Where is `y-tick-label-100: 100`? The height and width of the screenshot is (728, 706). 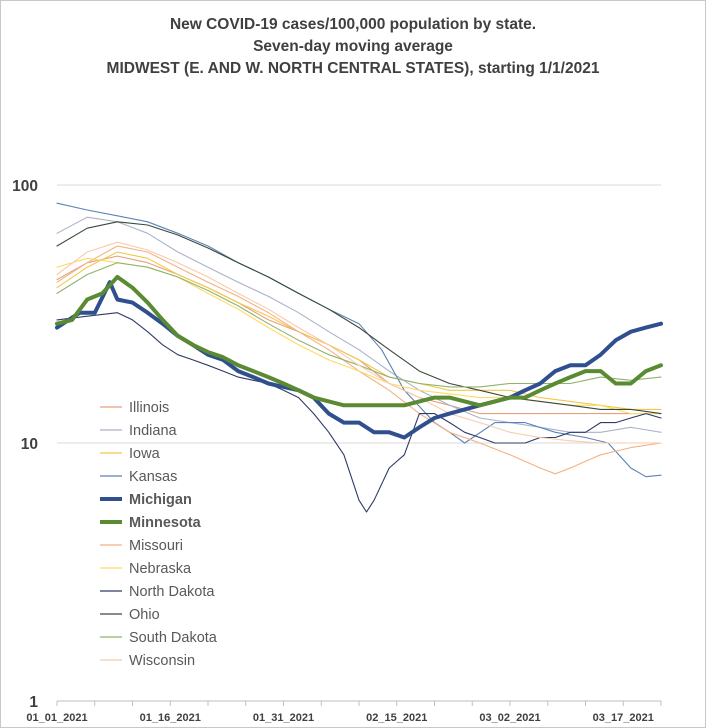 y-tick-label-100: 100 is located at coordinates (25, 186).